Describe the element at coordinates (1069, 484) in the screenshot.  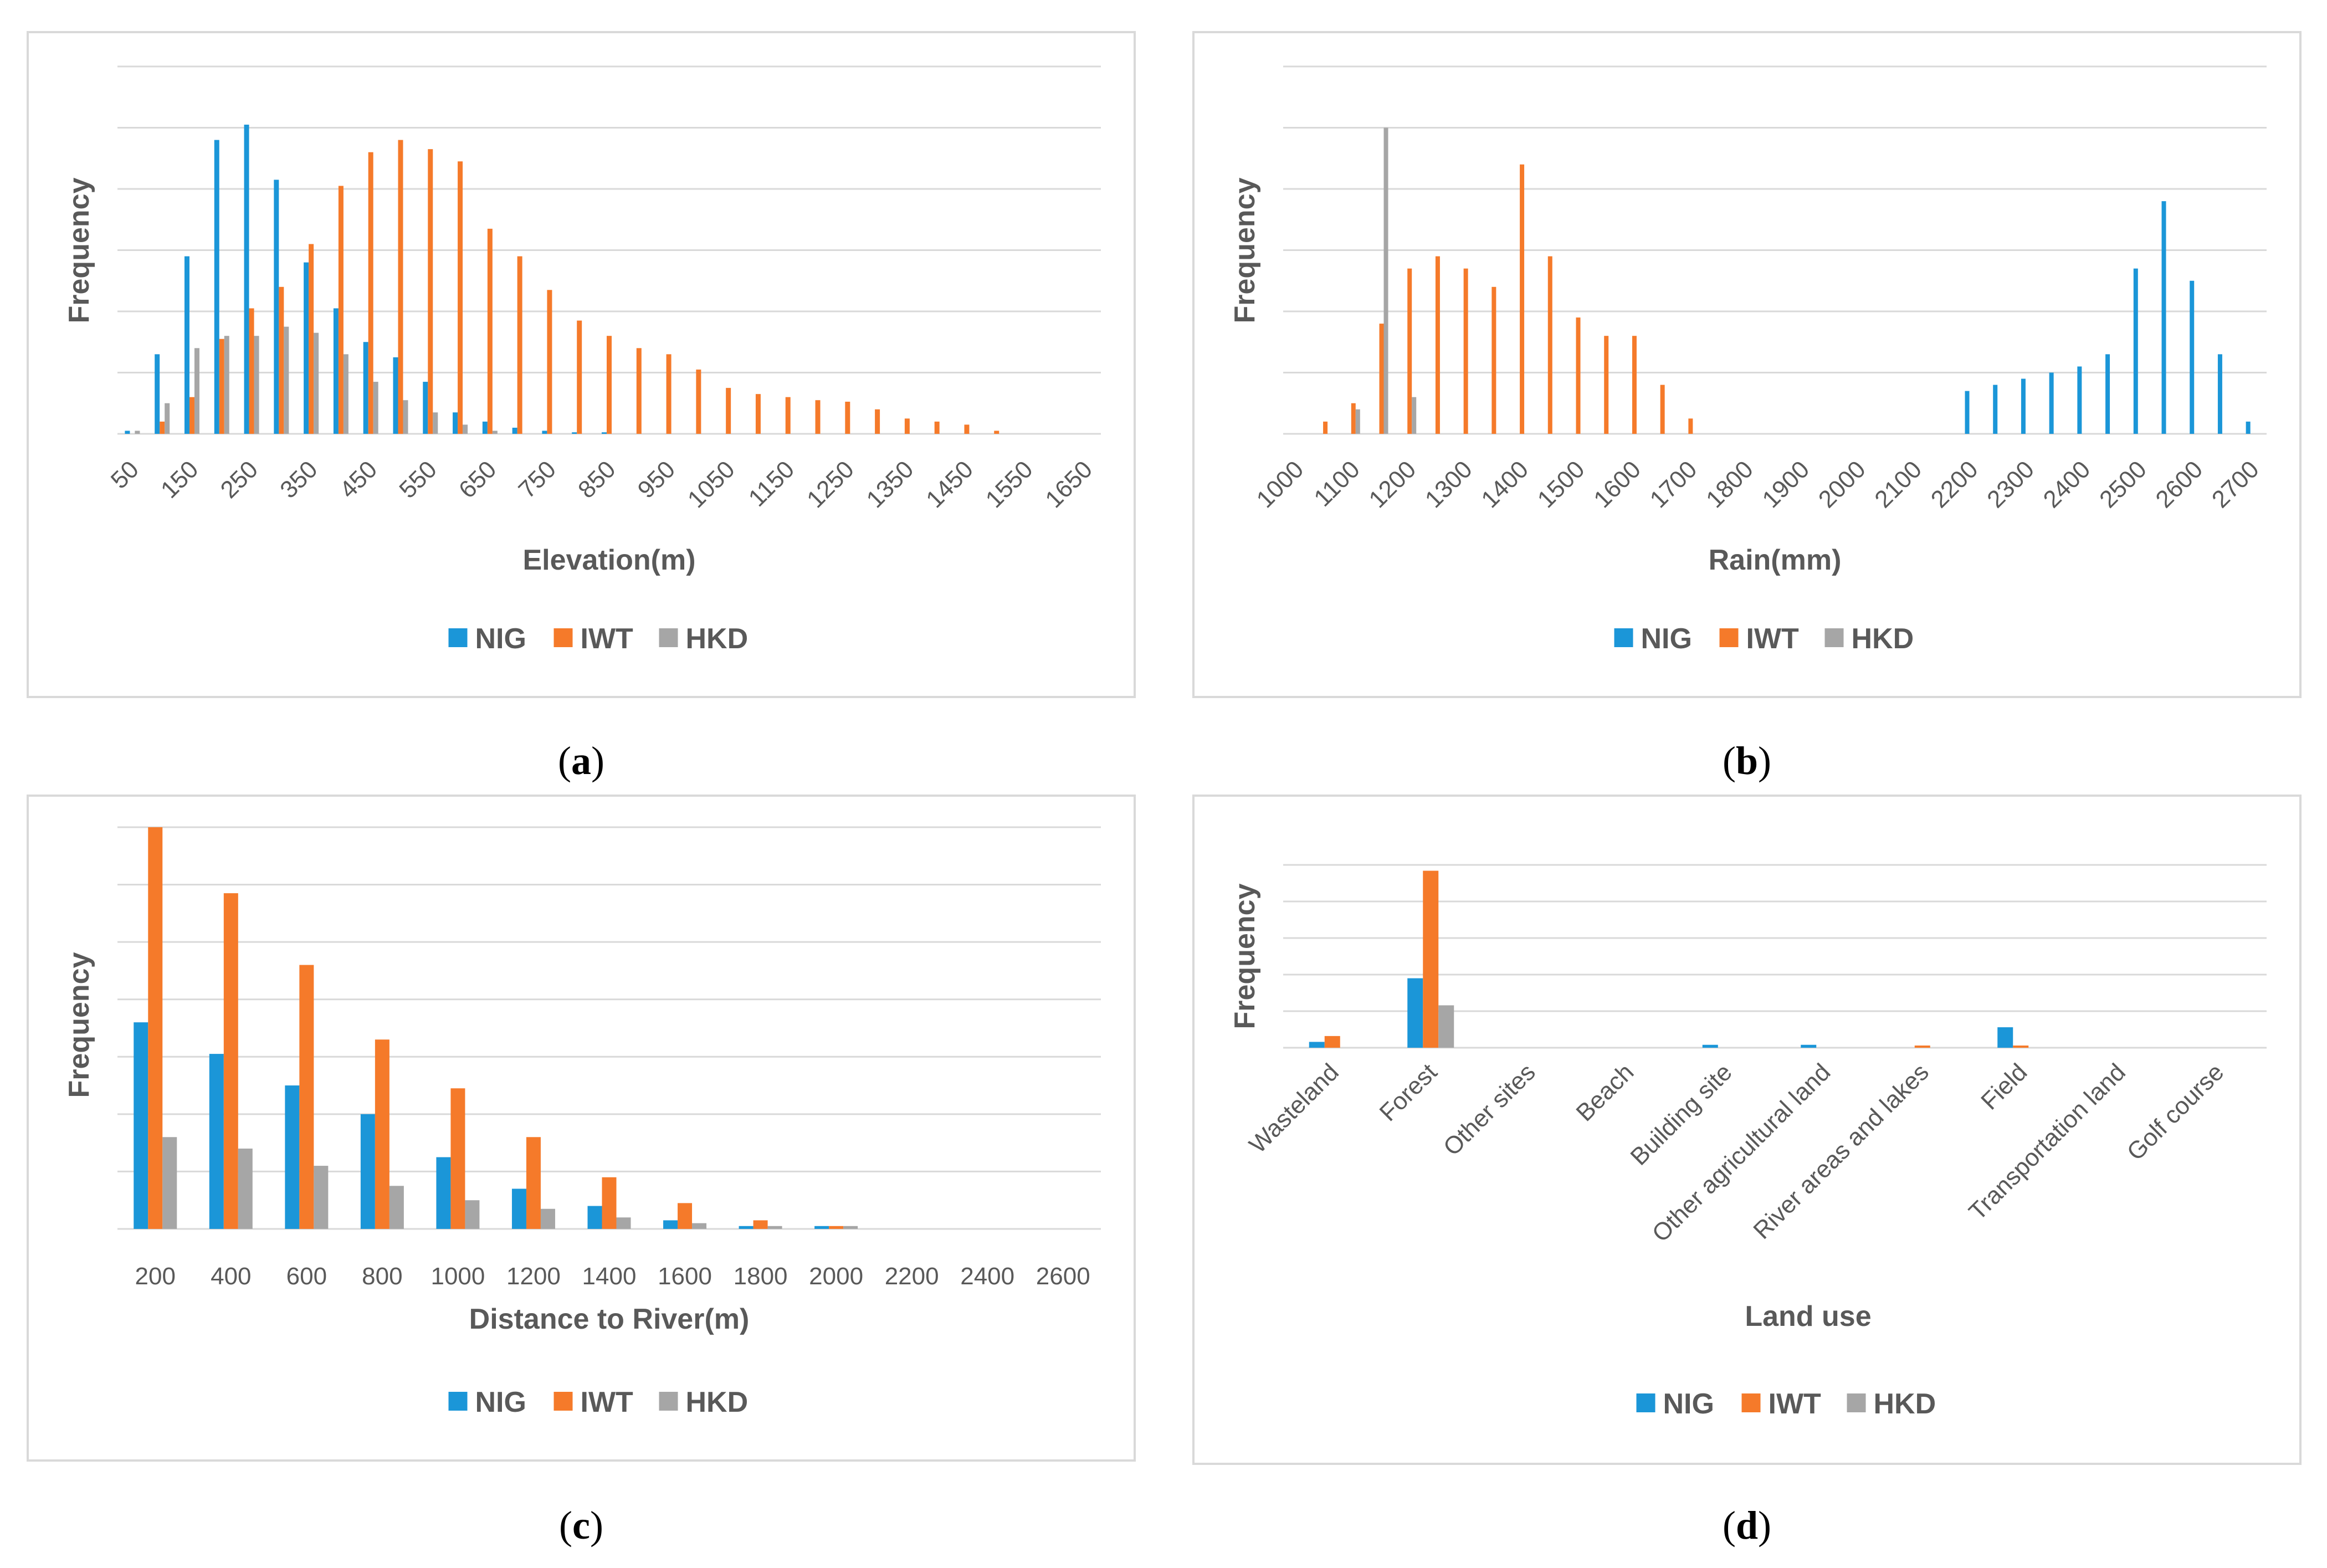
I see `x-tick-label: 1650` at that location.